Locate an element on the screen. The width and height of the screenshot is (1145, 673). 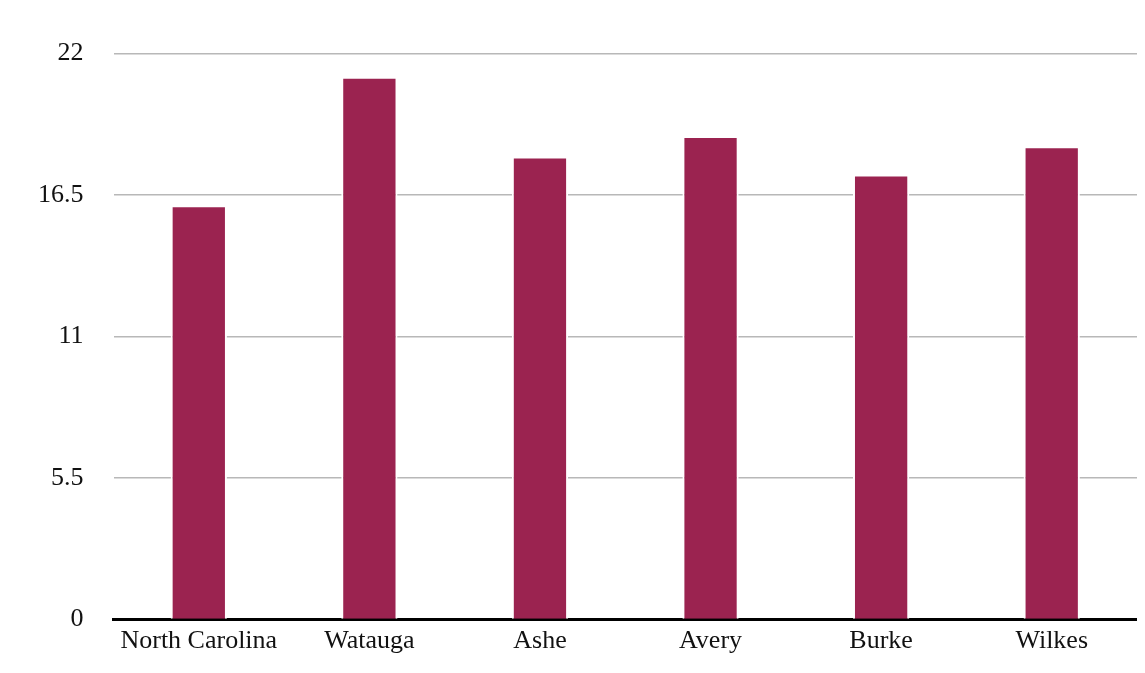
y-tick-label: 11 is located at coordinates (71, 335).